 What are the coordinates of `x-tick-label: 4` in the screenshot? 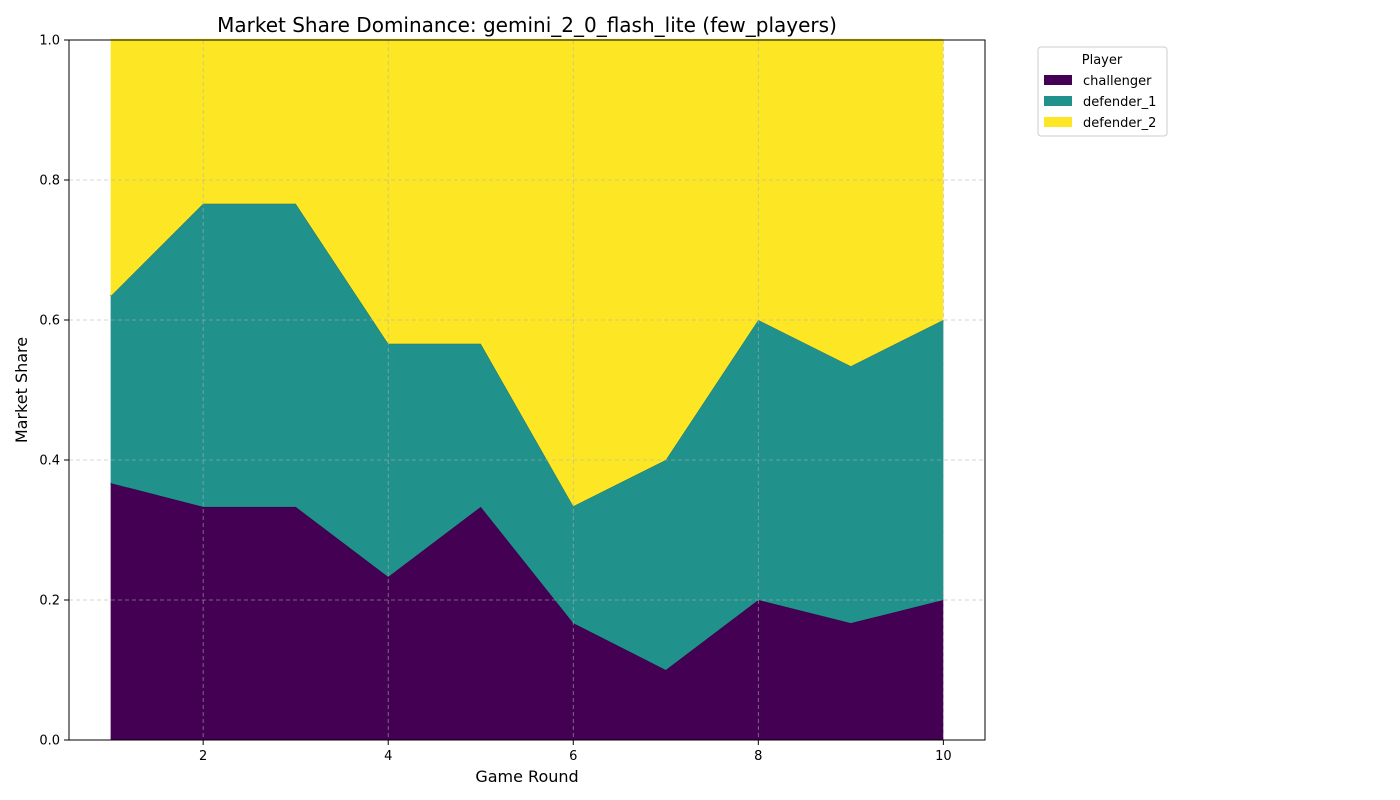 It's located at (388, 756).